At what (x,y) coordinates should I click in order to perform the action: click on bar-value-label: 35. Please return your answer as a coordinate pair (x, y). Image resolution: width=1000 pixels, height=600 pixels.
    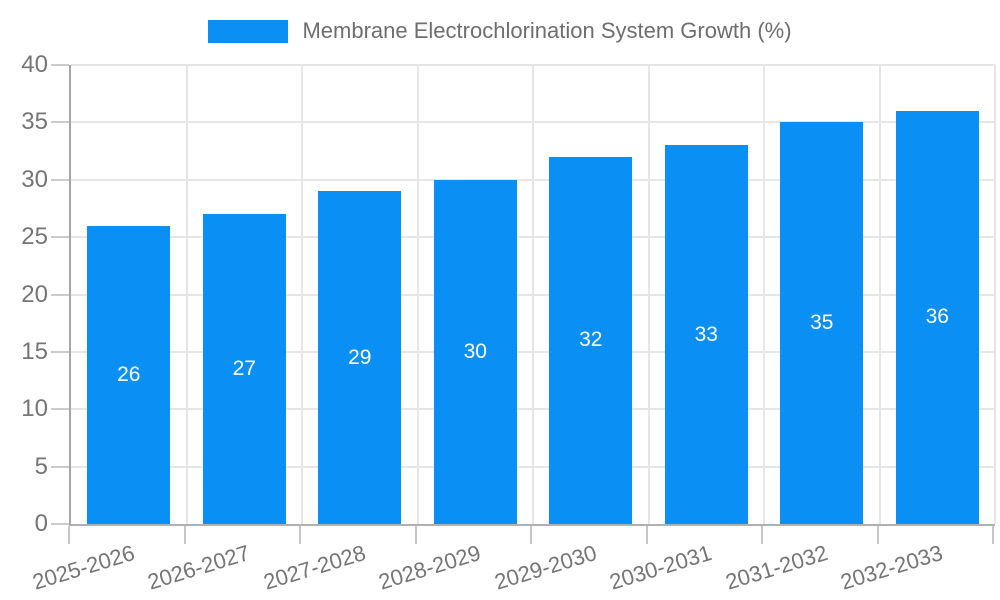
    Looking at the image, I should click on (822, 323).